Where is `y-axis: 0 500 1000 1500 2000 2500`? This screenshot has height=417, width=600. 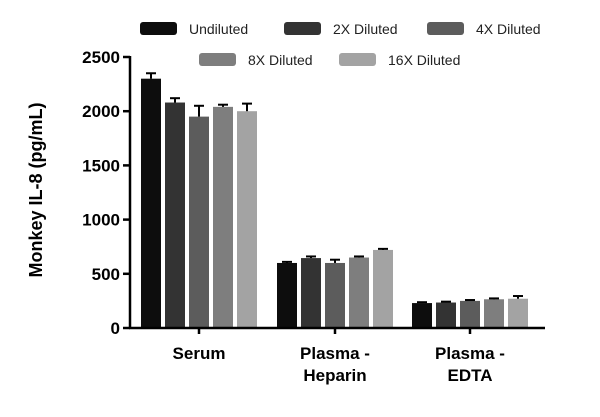
y-axis: 0 500 1000 1500 2000 2500 is located at coordinates (107, 193).